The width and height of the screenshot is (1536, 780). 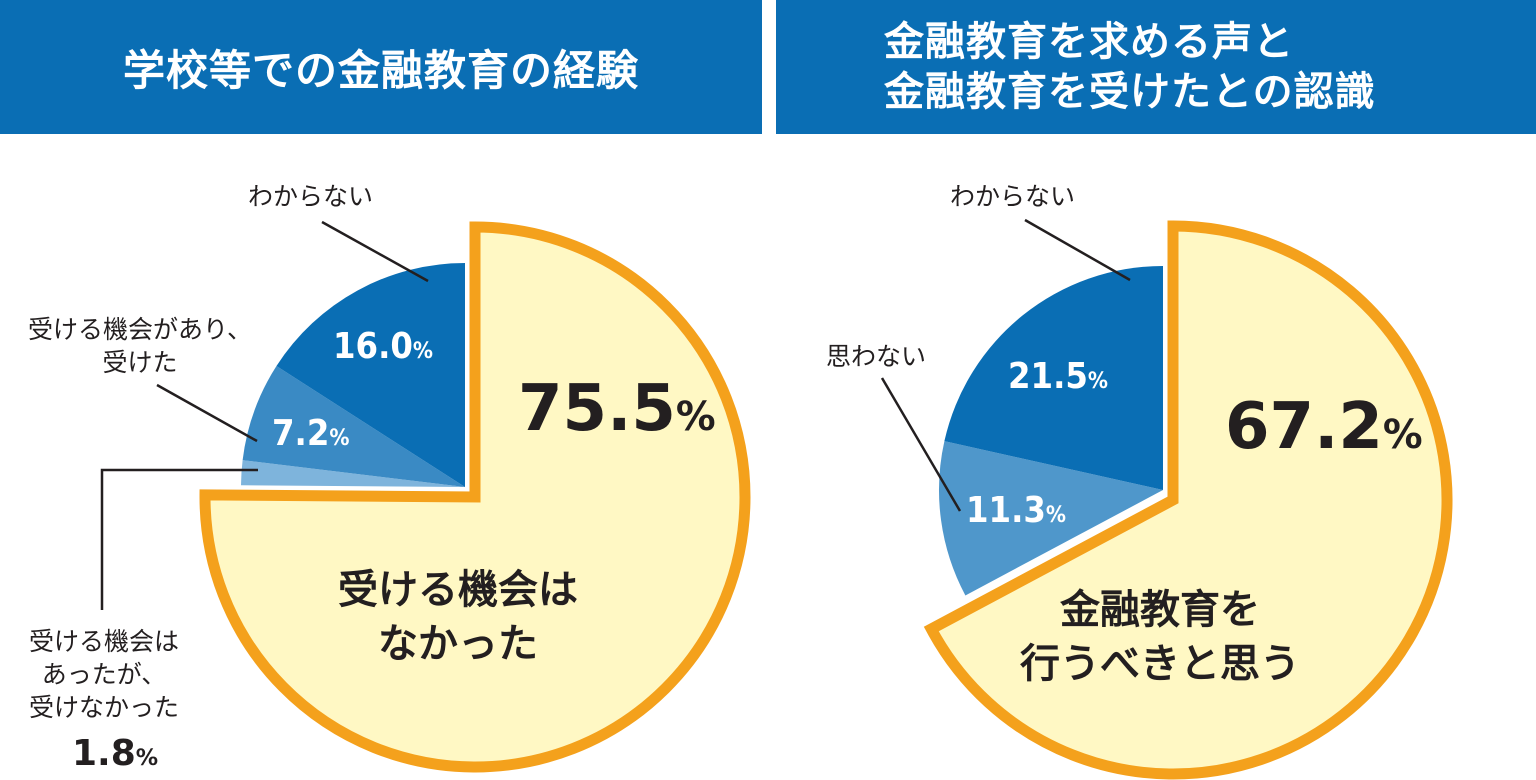 What do you see at coordinates (1130, 92) in the screenshot?
I see `right-chart-title-line2: 金融教育を受けたとの認識` at bounding box center [1130, 92].